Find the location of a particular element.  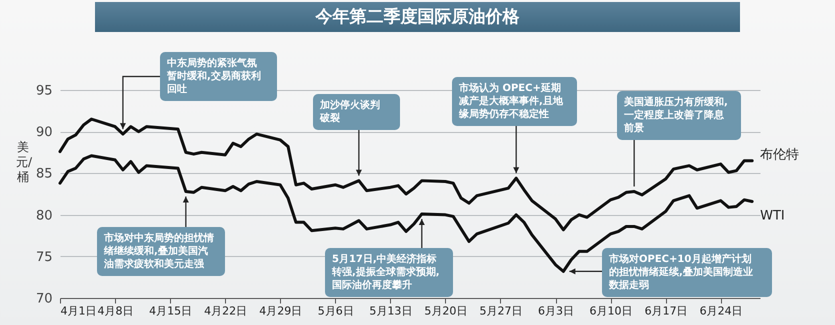

y-tick-label: 80 is located at coordinates (44, 216).